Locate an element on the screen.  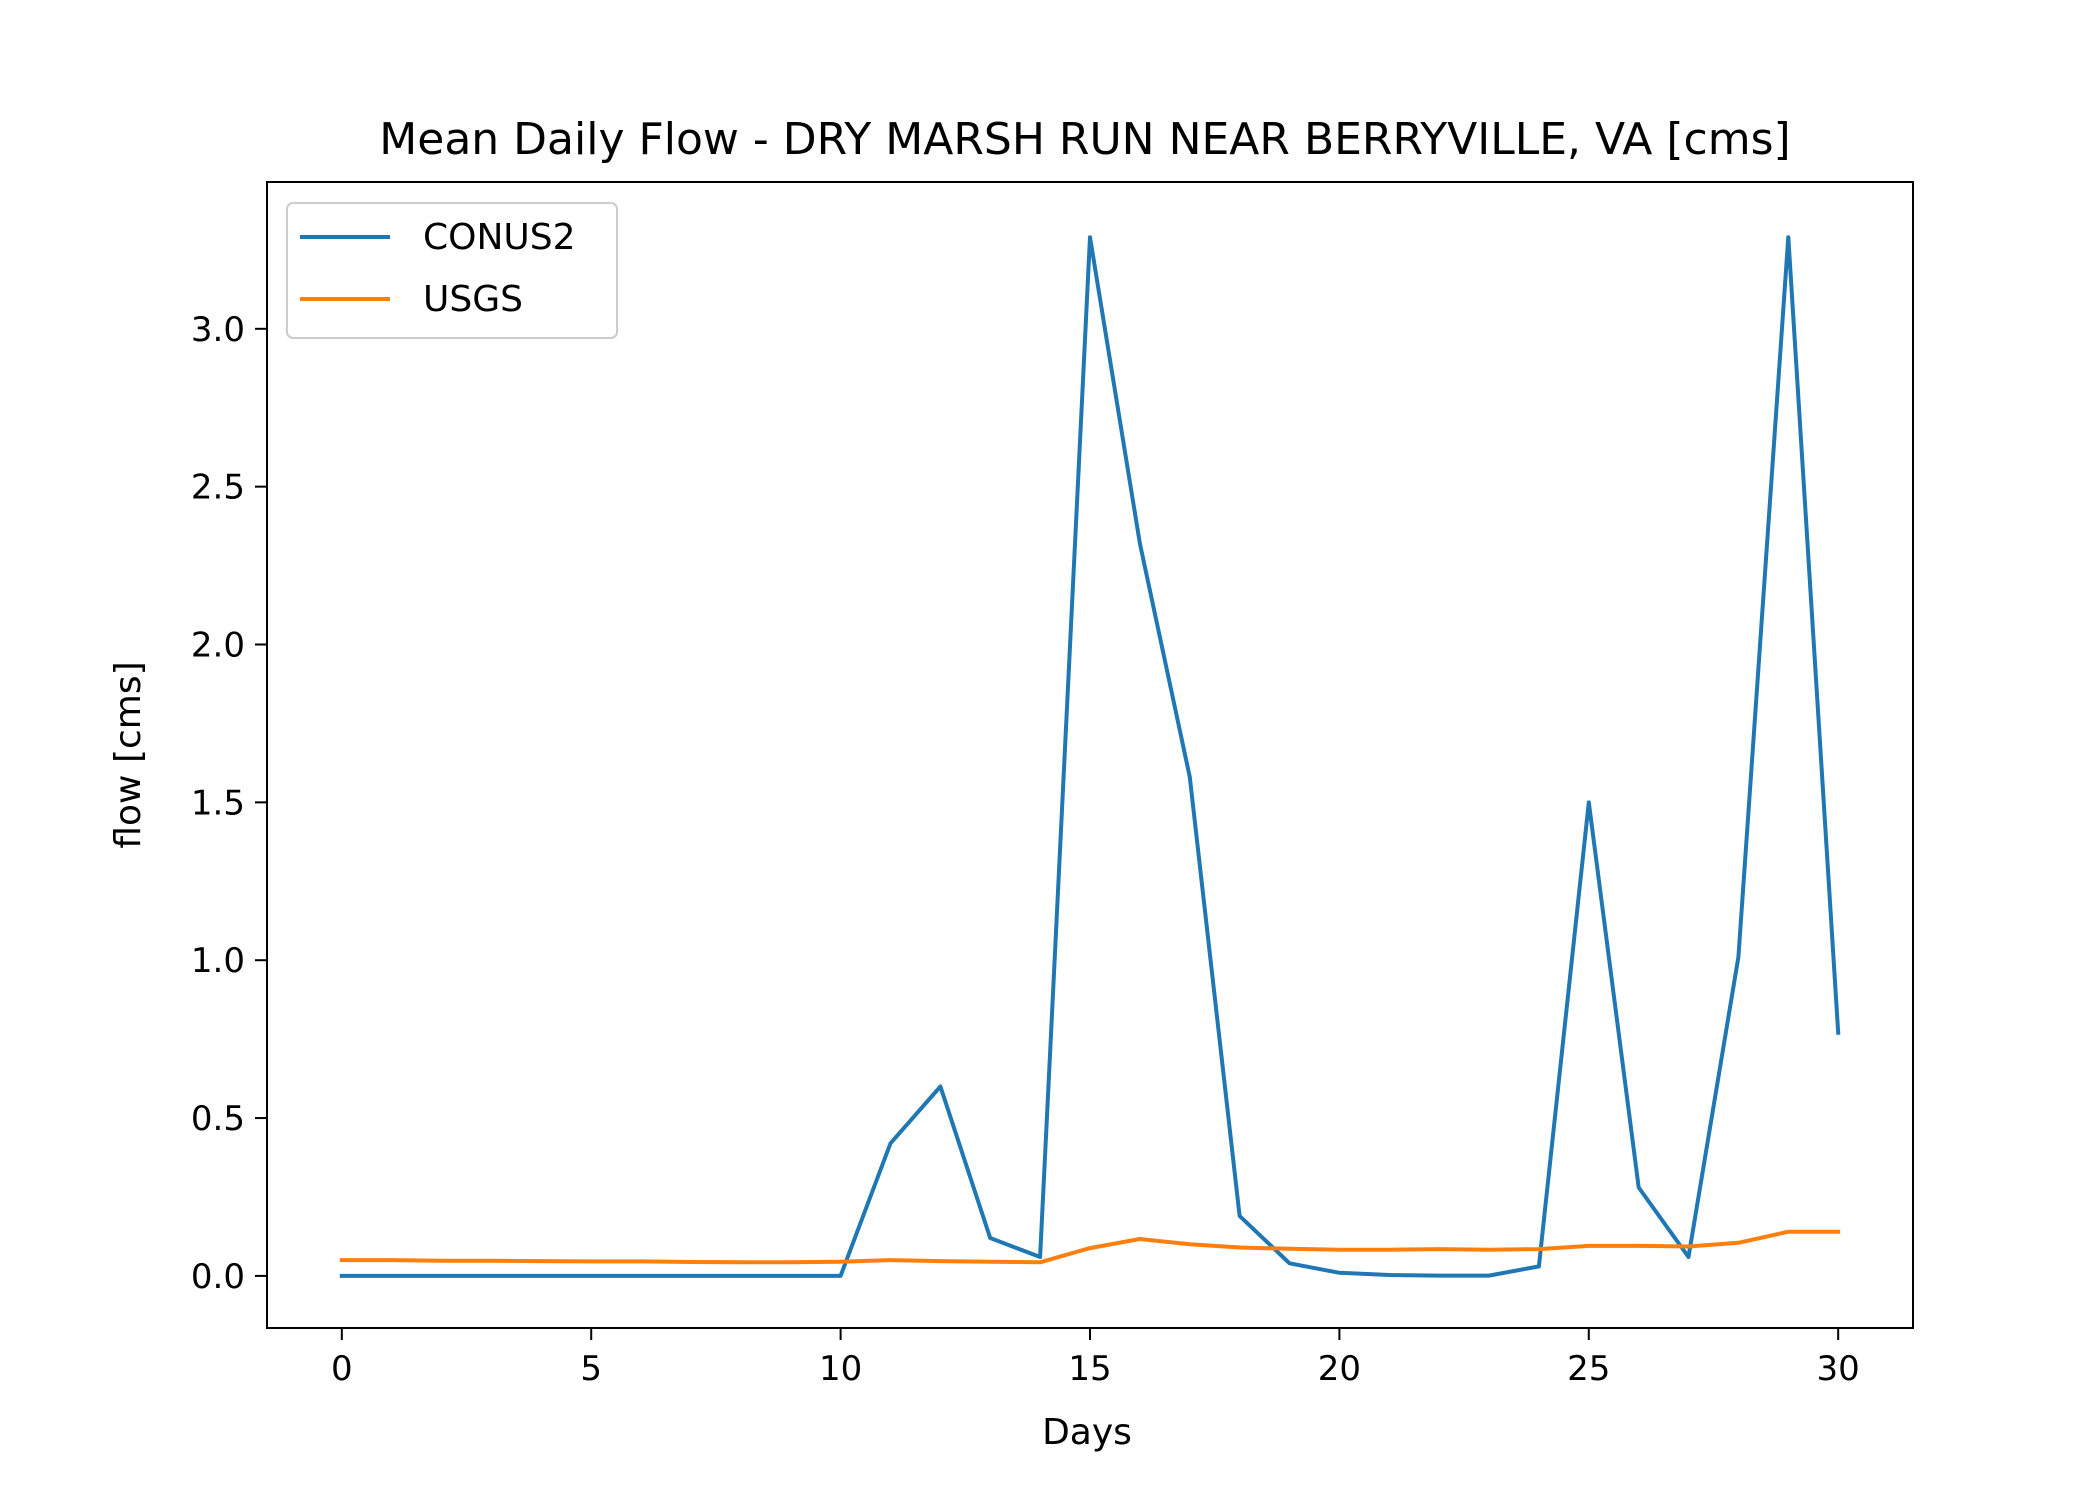
x-tick-label: 20 is located at coordinates (1339, 1369).